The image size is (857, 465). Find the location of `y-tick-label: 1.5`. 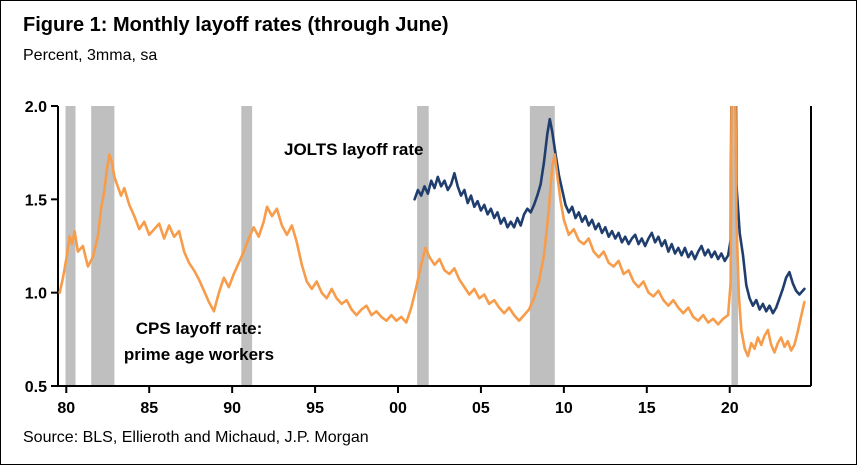

y-tick-label: 1.5 is located at coordinates (36, 200).